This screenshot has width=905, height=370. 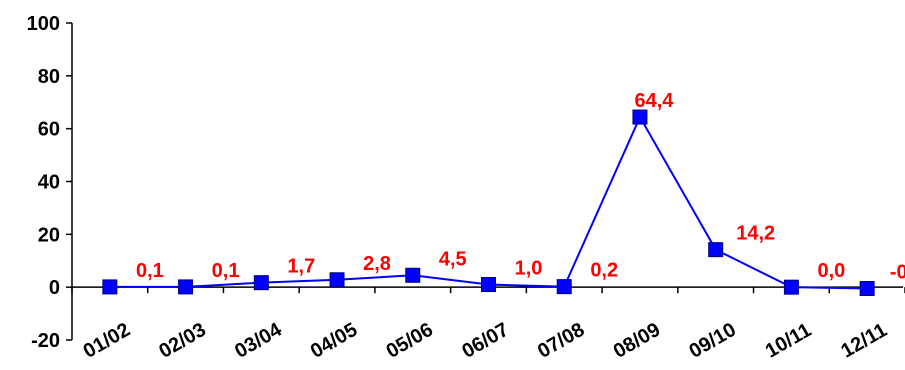 What do you see at coordinates (54, 288) in the screenshot?
I see `y-tick-label: 0` at bounding box center [54, 288].